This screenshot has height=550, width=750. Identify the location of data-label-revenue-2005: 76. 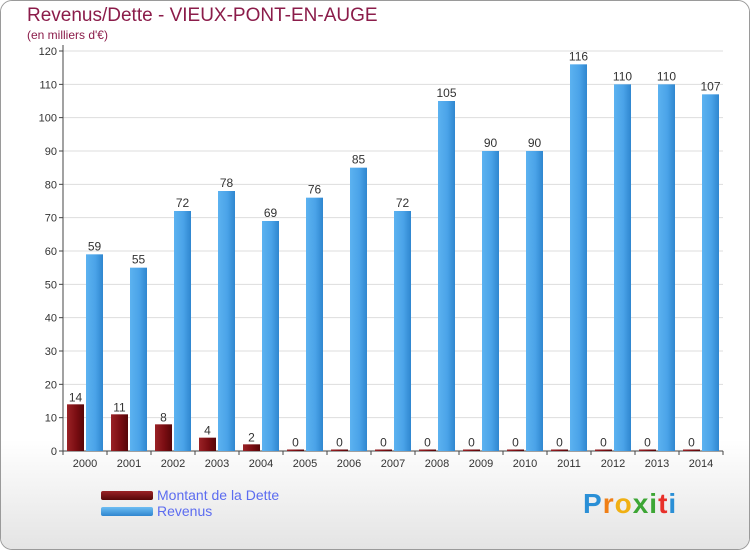
(315, 190).